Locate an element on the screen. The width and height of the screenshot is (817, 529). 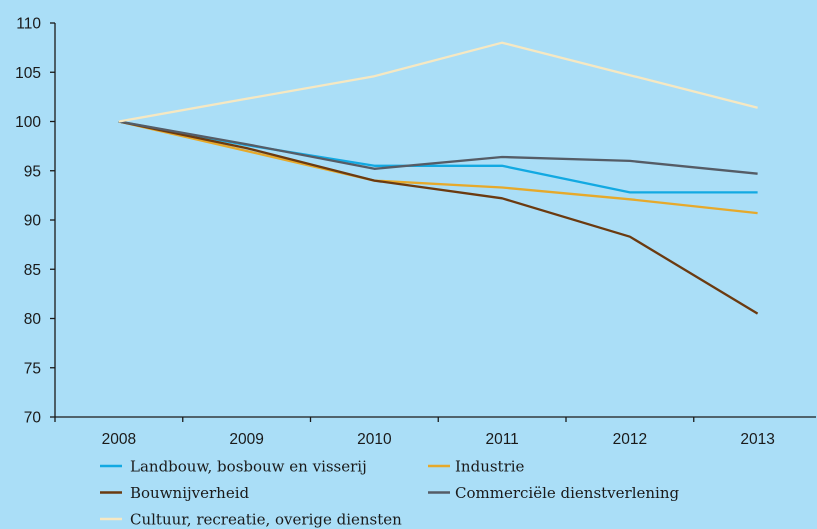
y-tick-label: 90 is located at coordinates (33, 221).